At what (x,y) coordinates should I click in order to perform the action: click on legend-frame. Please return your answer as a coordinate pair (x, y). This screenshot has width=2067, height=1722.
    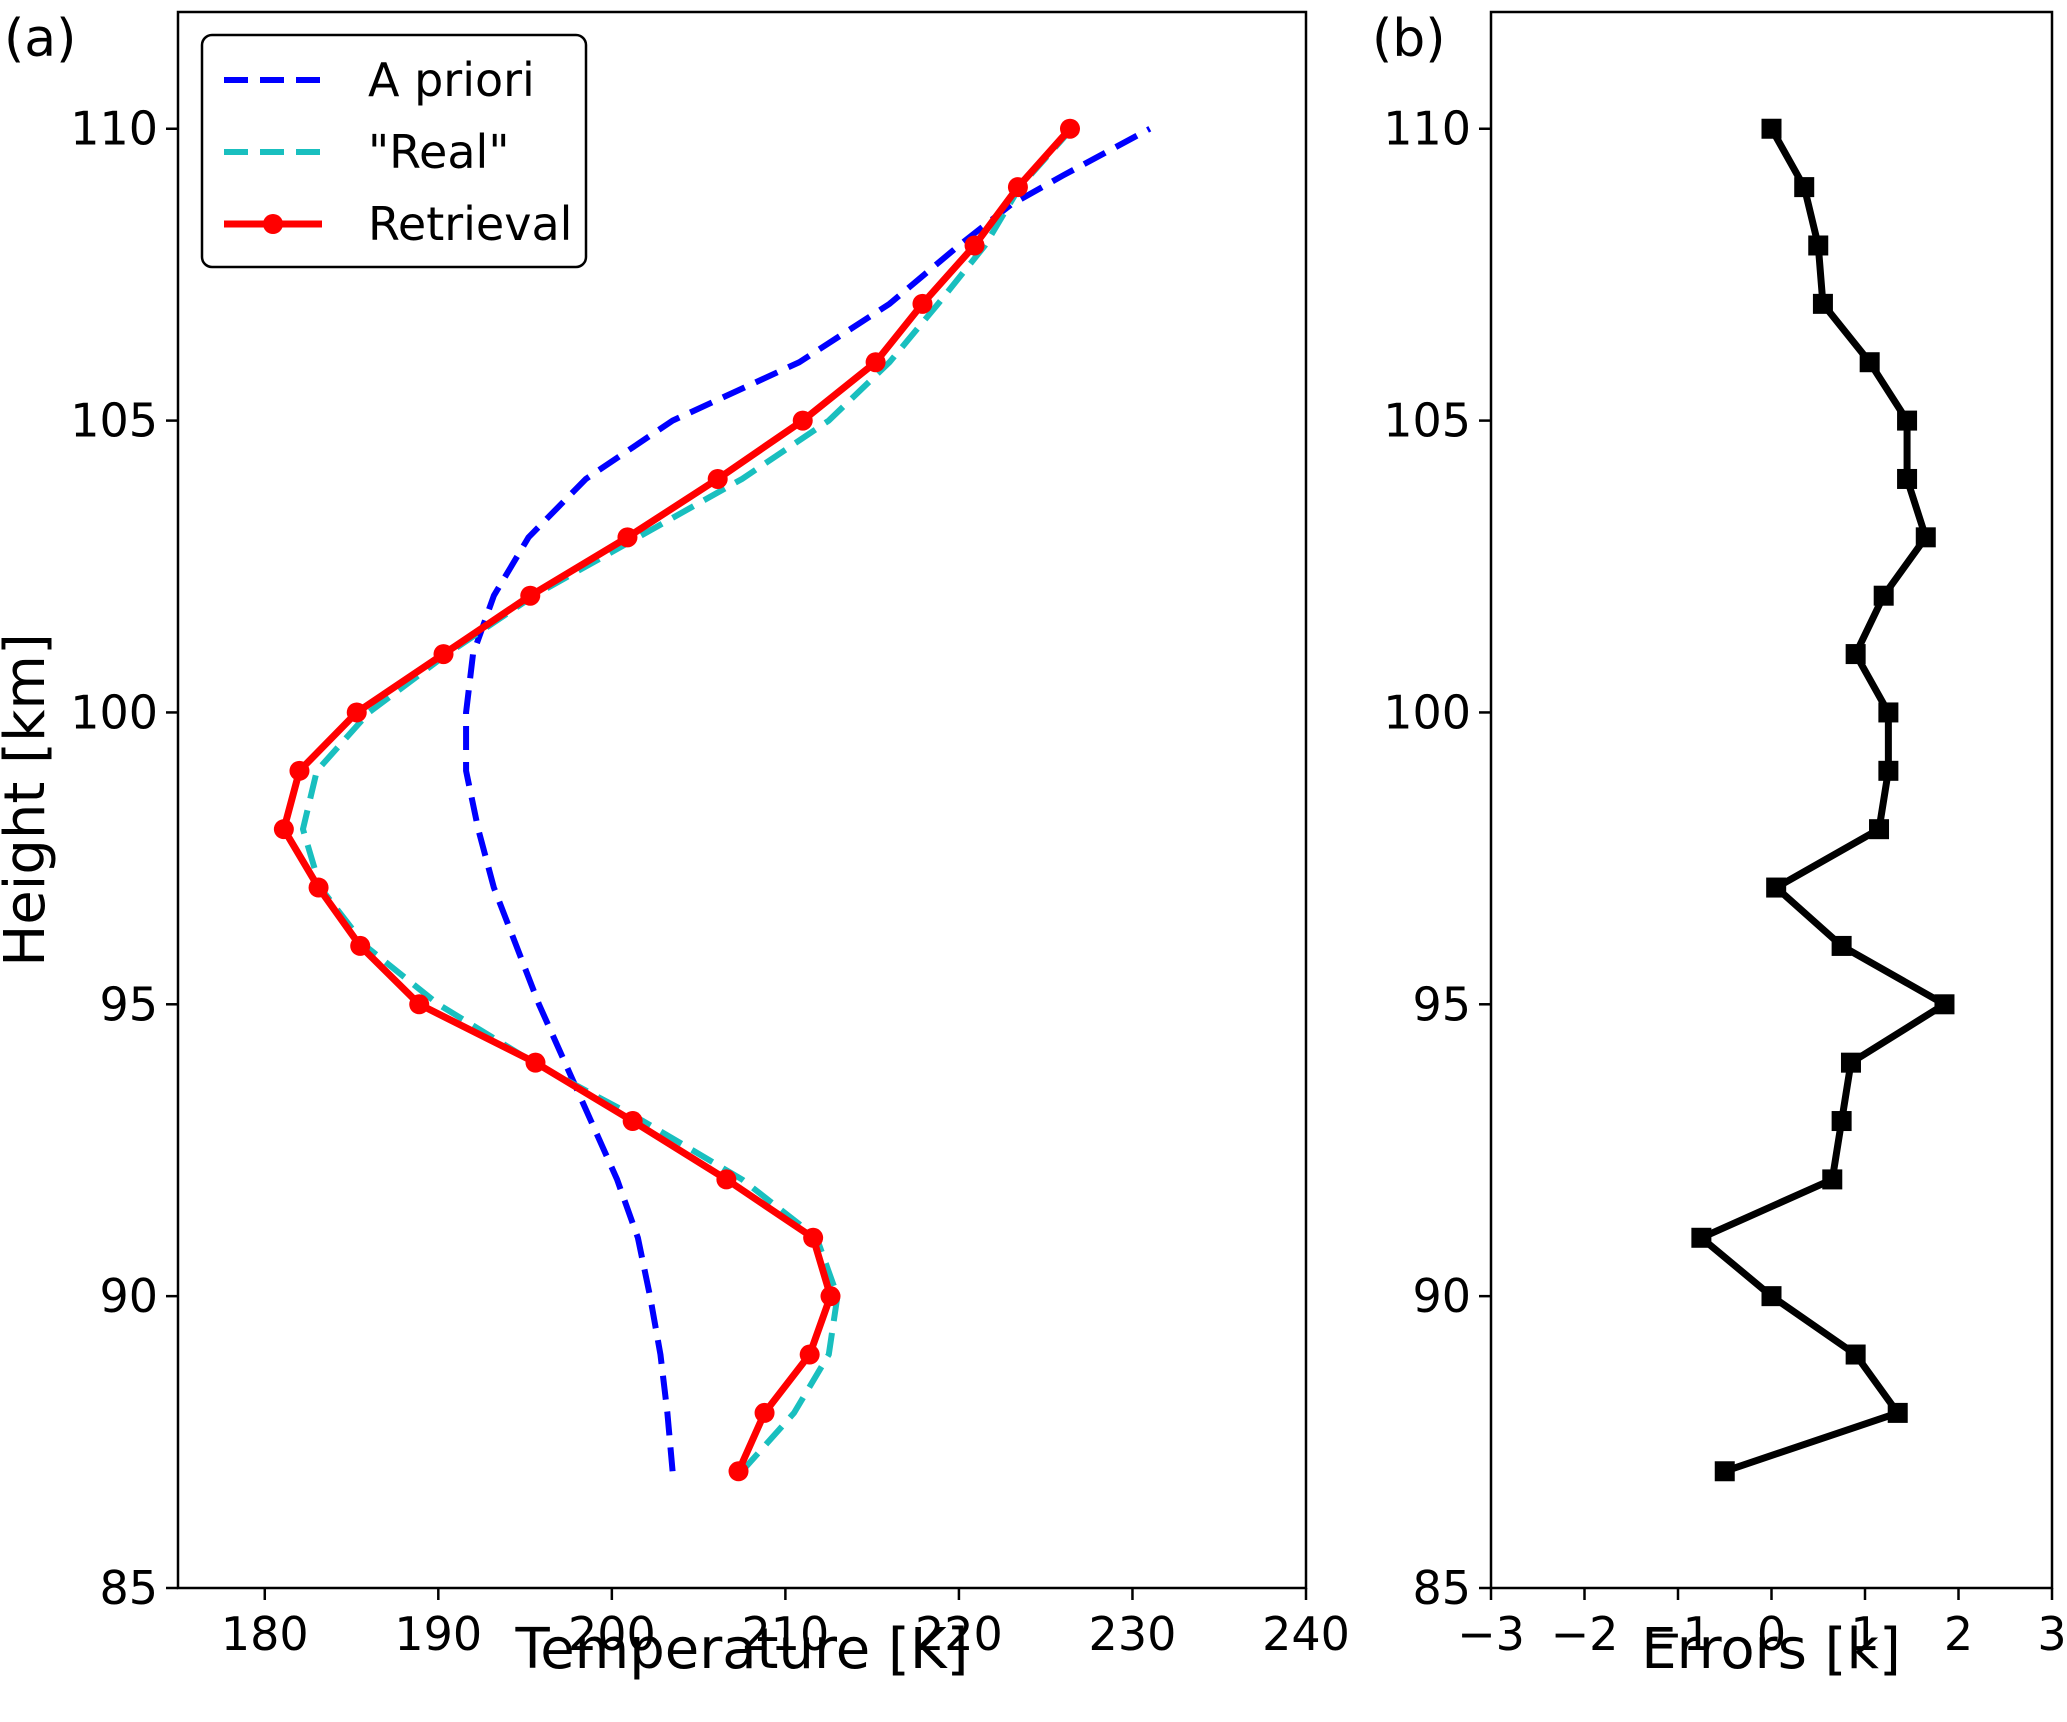
    Looking at the image, I should click on (394, 151).